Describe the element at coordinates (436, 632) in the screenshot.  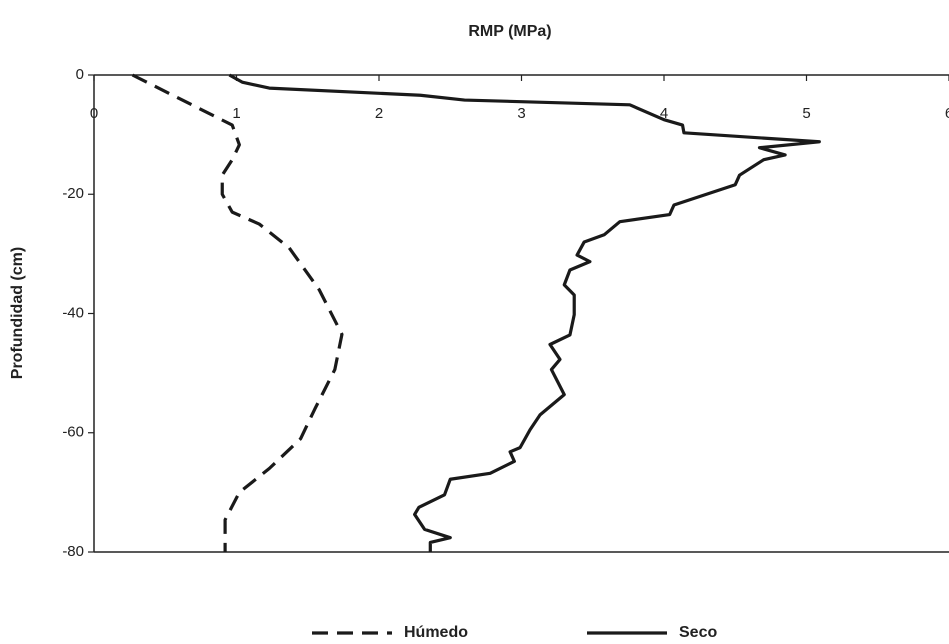
I see `legend-label: Húmedo` at that location.